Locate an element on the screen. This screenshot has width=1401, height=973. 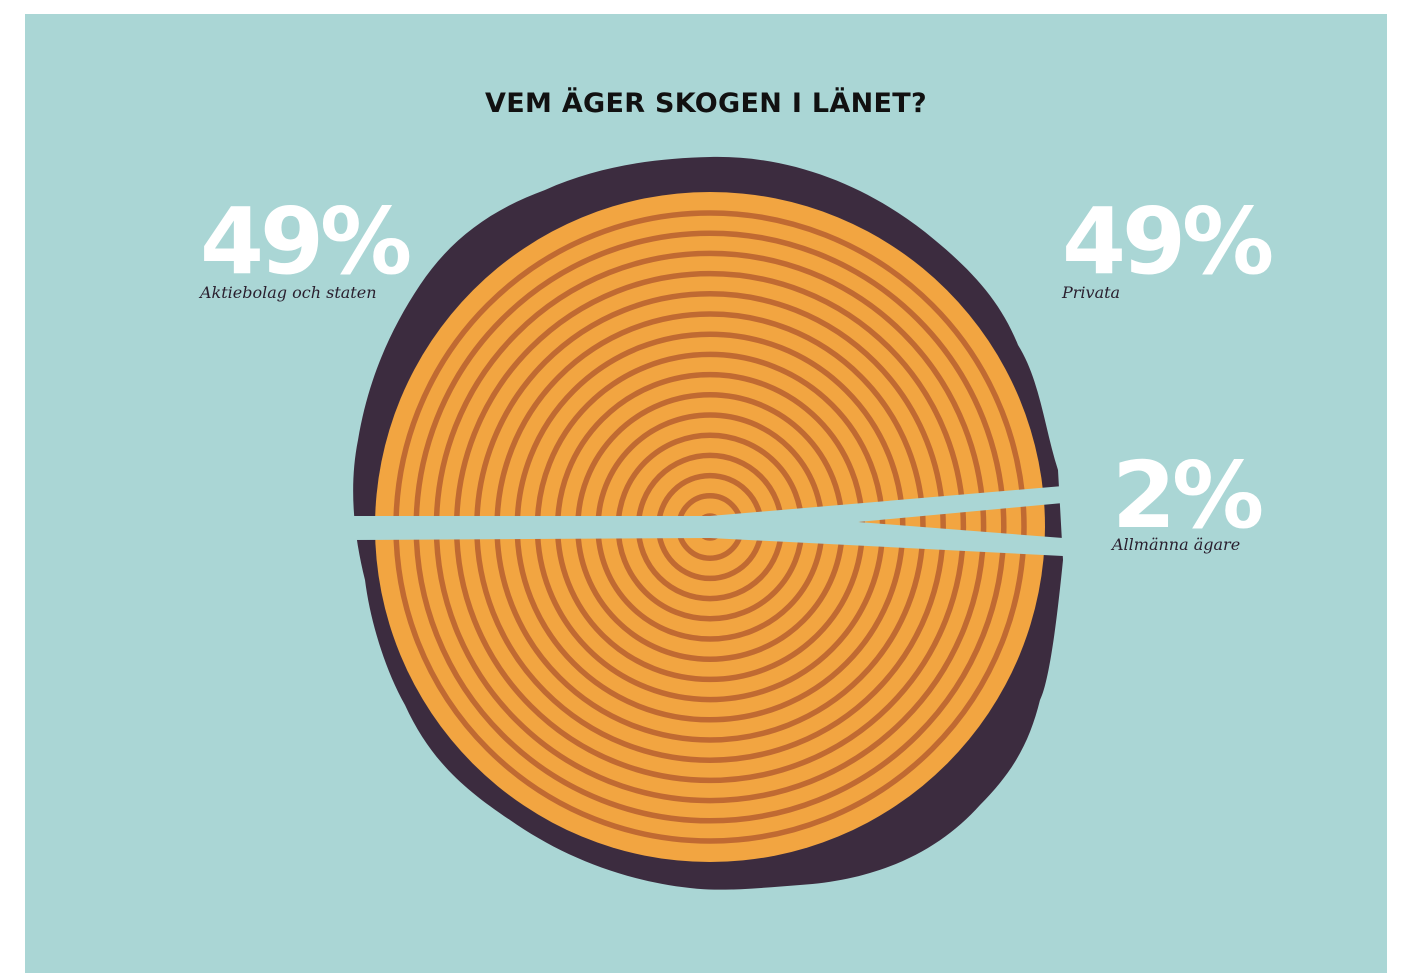
slice-gap-right is located at coordinates (886, 521).